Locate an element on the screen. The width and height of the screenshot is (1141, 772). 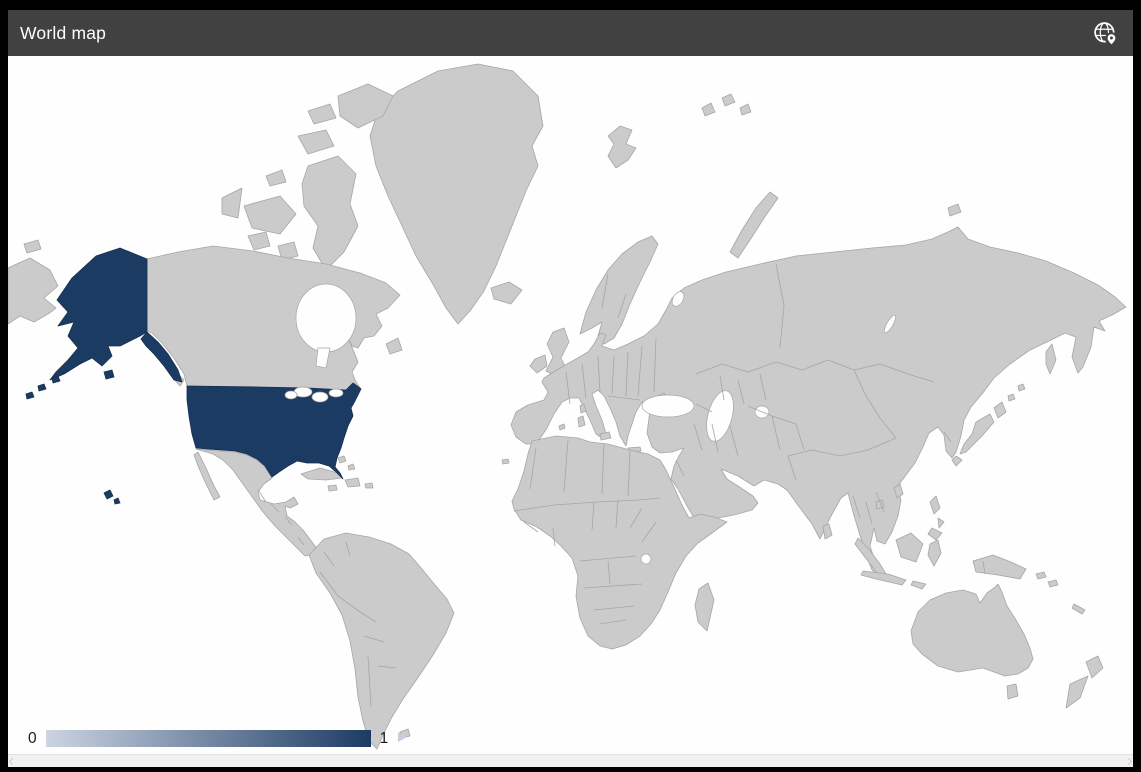
country-iceland is located at coordinates (506, 293).